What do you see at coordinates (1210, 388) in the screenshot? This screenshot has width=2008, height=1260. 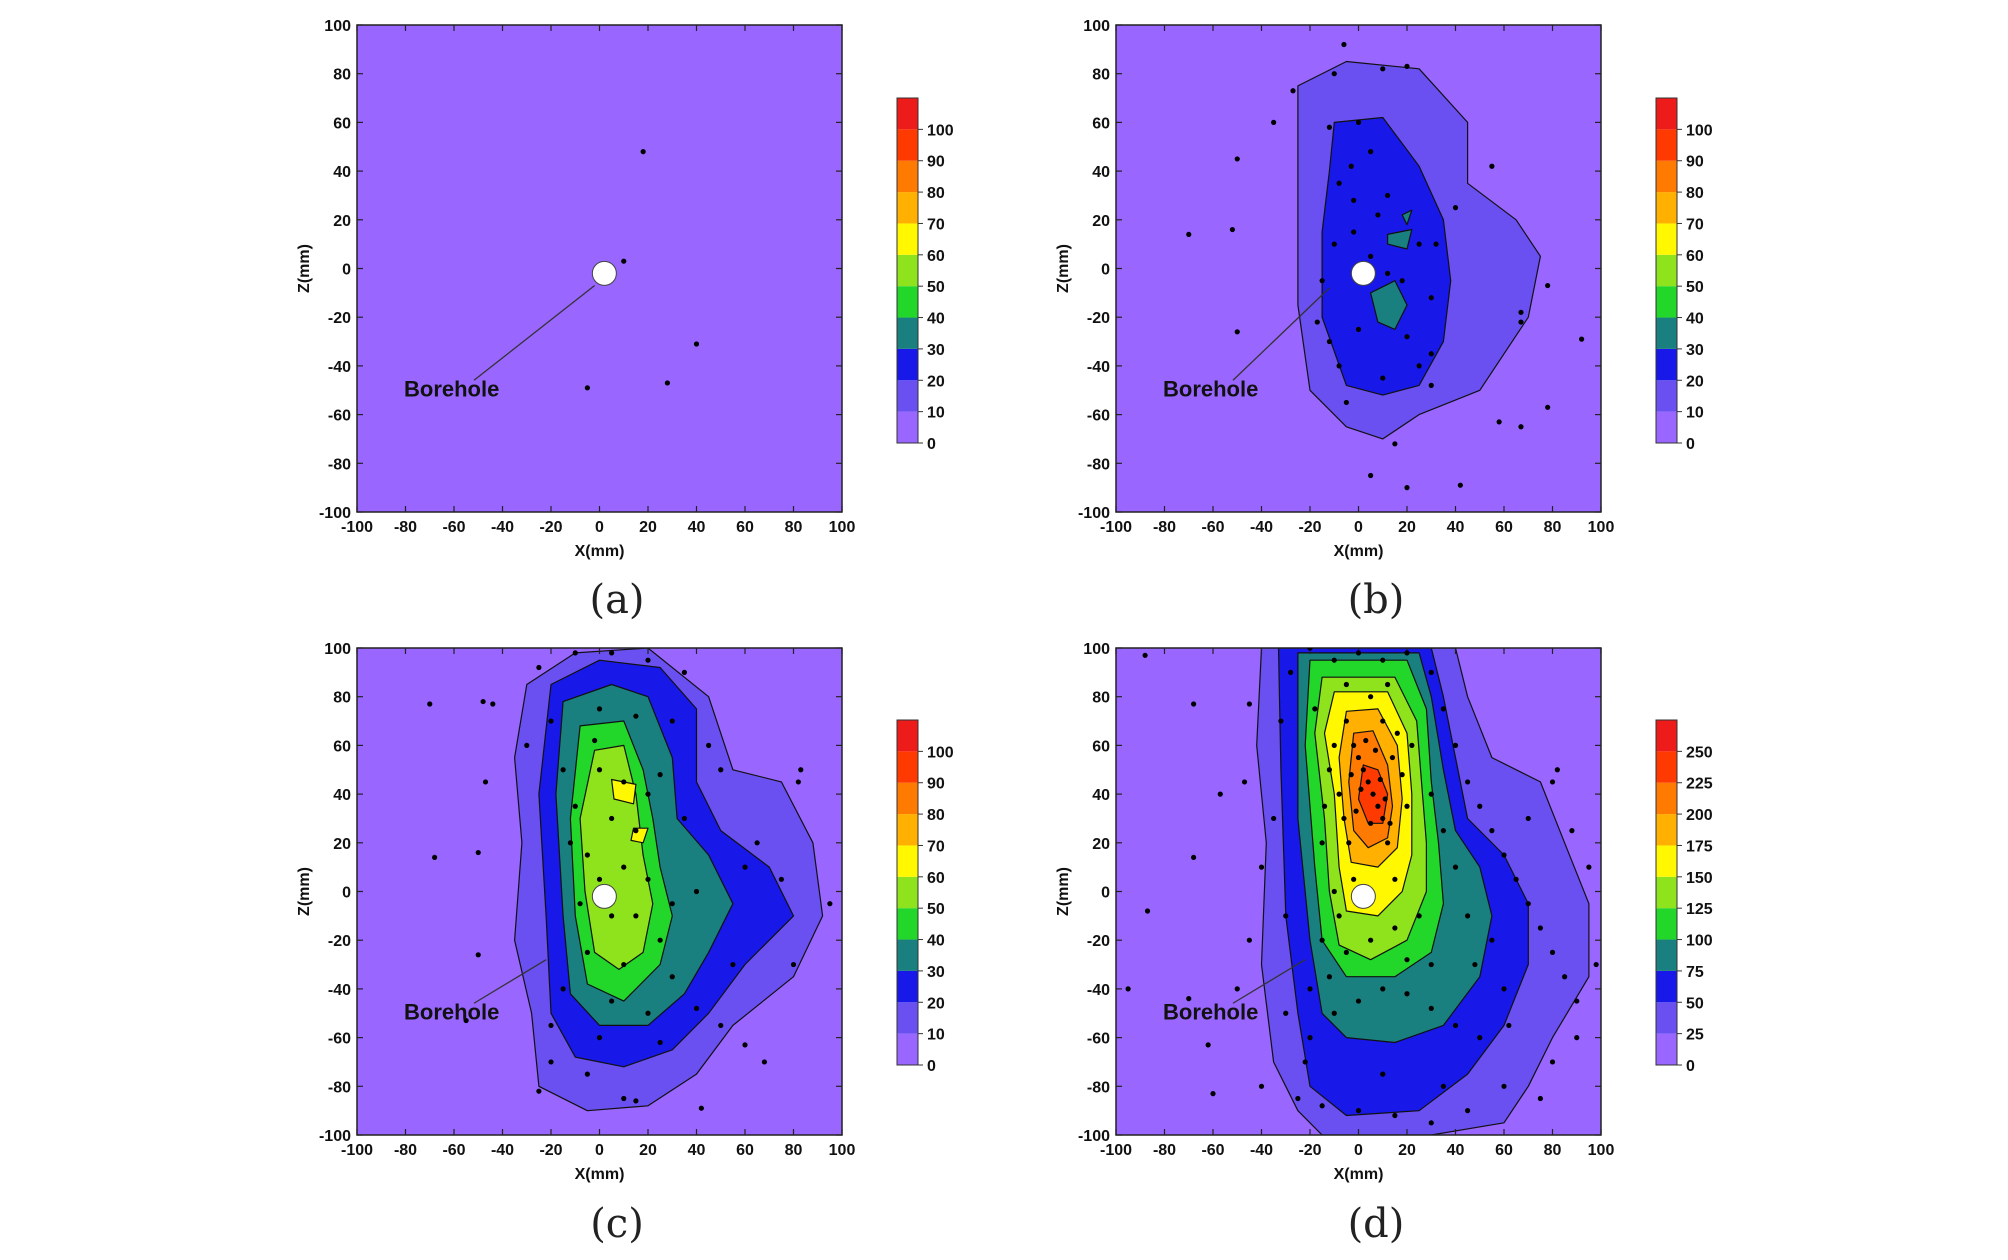 I see `borehole-label: Borehole` at bounding box center [1210, 388].